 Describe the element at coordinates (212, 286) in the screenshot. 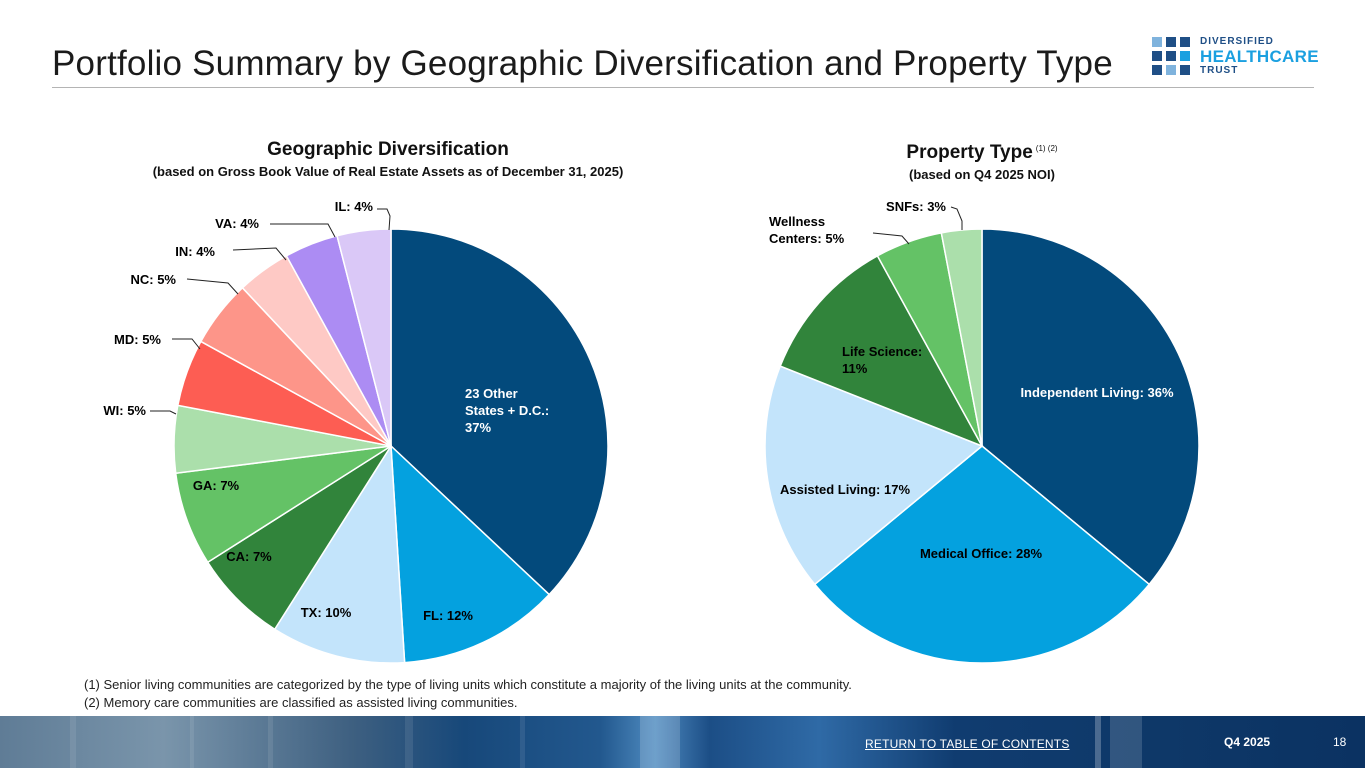

I see `geo-leader-nc` at that location.